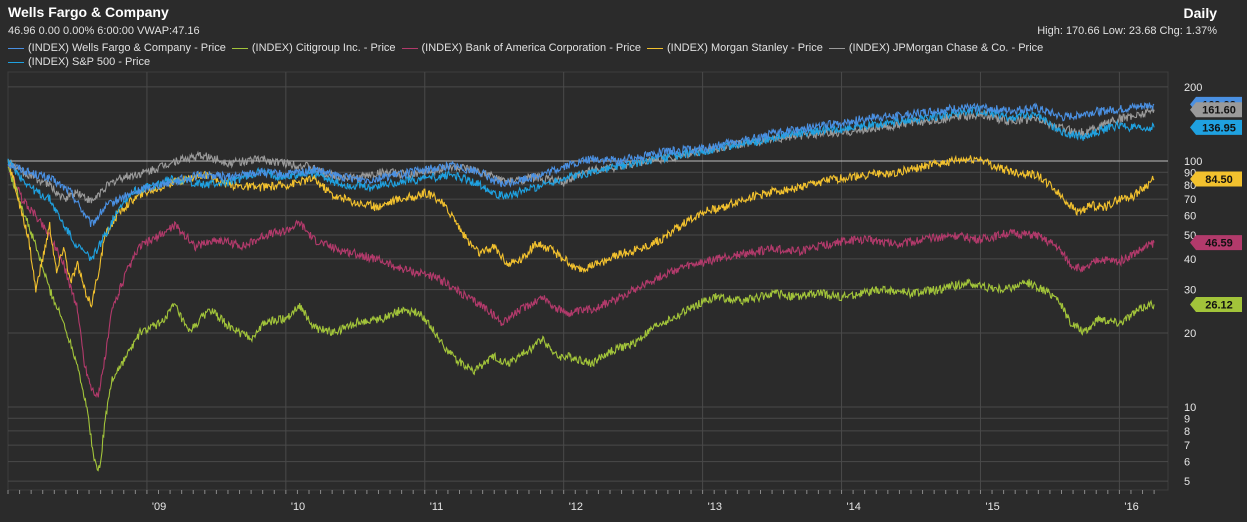 The height and width of the screenshot is (522, 1247). I want to click on x-tick-label: '09, so click(159, 507).